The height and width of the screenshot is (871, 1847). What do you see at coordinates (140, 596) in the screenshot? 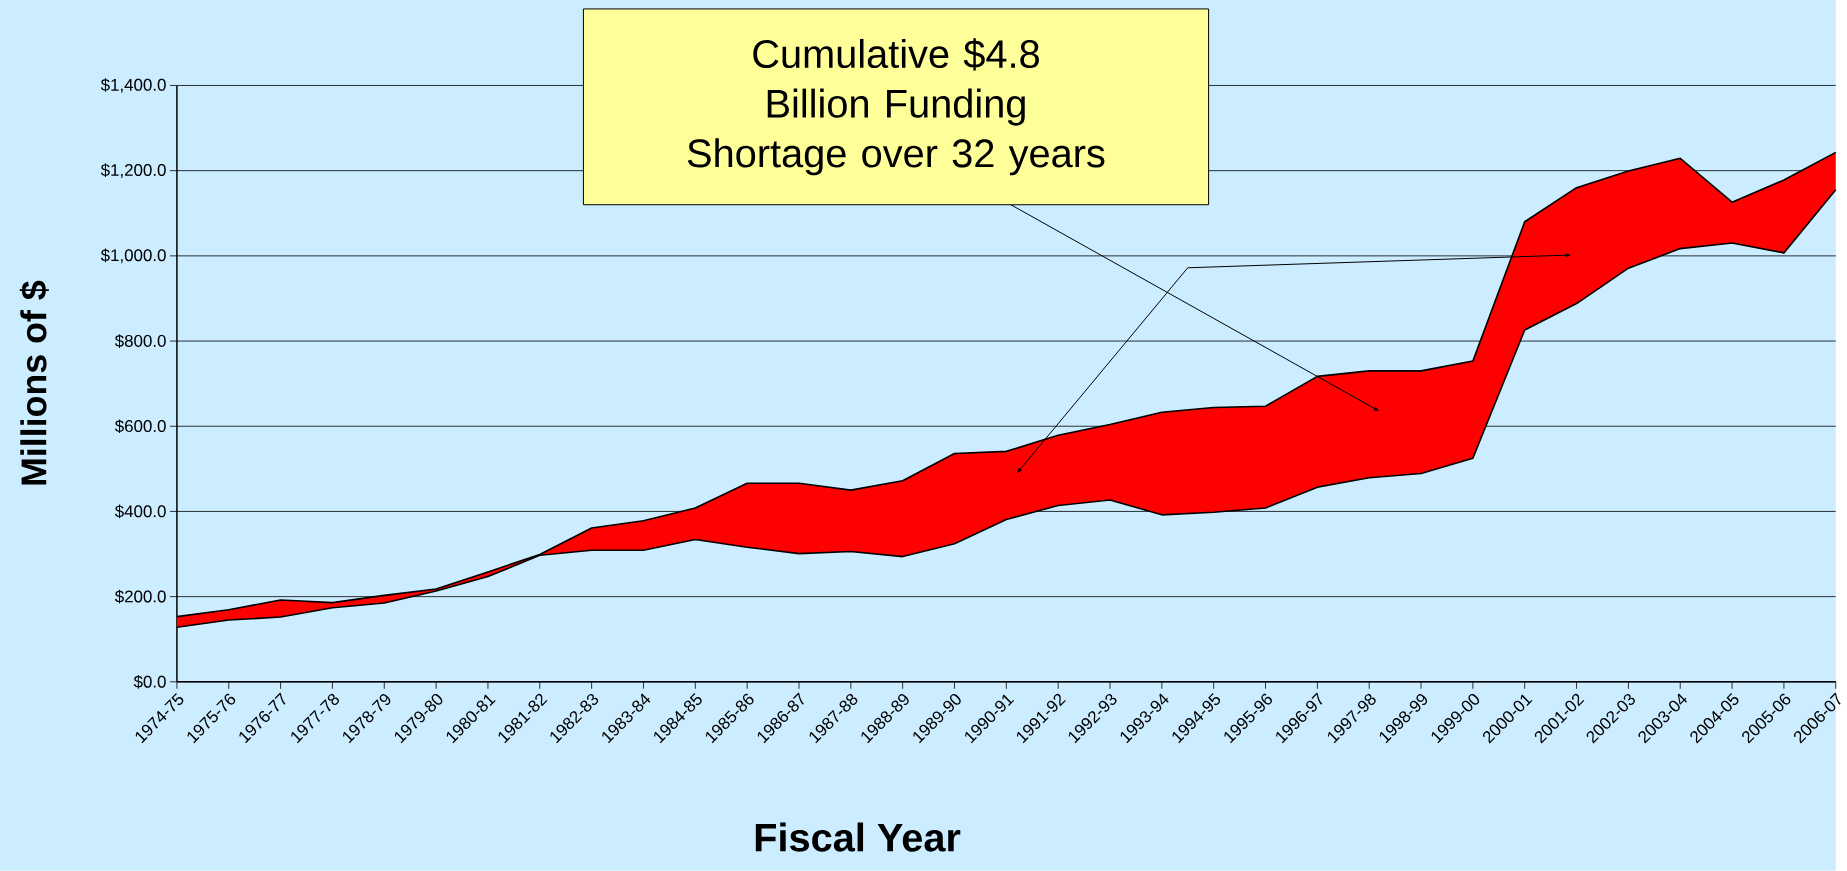
I see `y-tick-label: $200.0` at bounding box center [140, 596].